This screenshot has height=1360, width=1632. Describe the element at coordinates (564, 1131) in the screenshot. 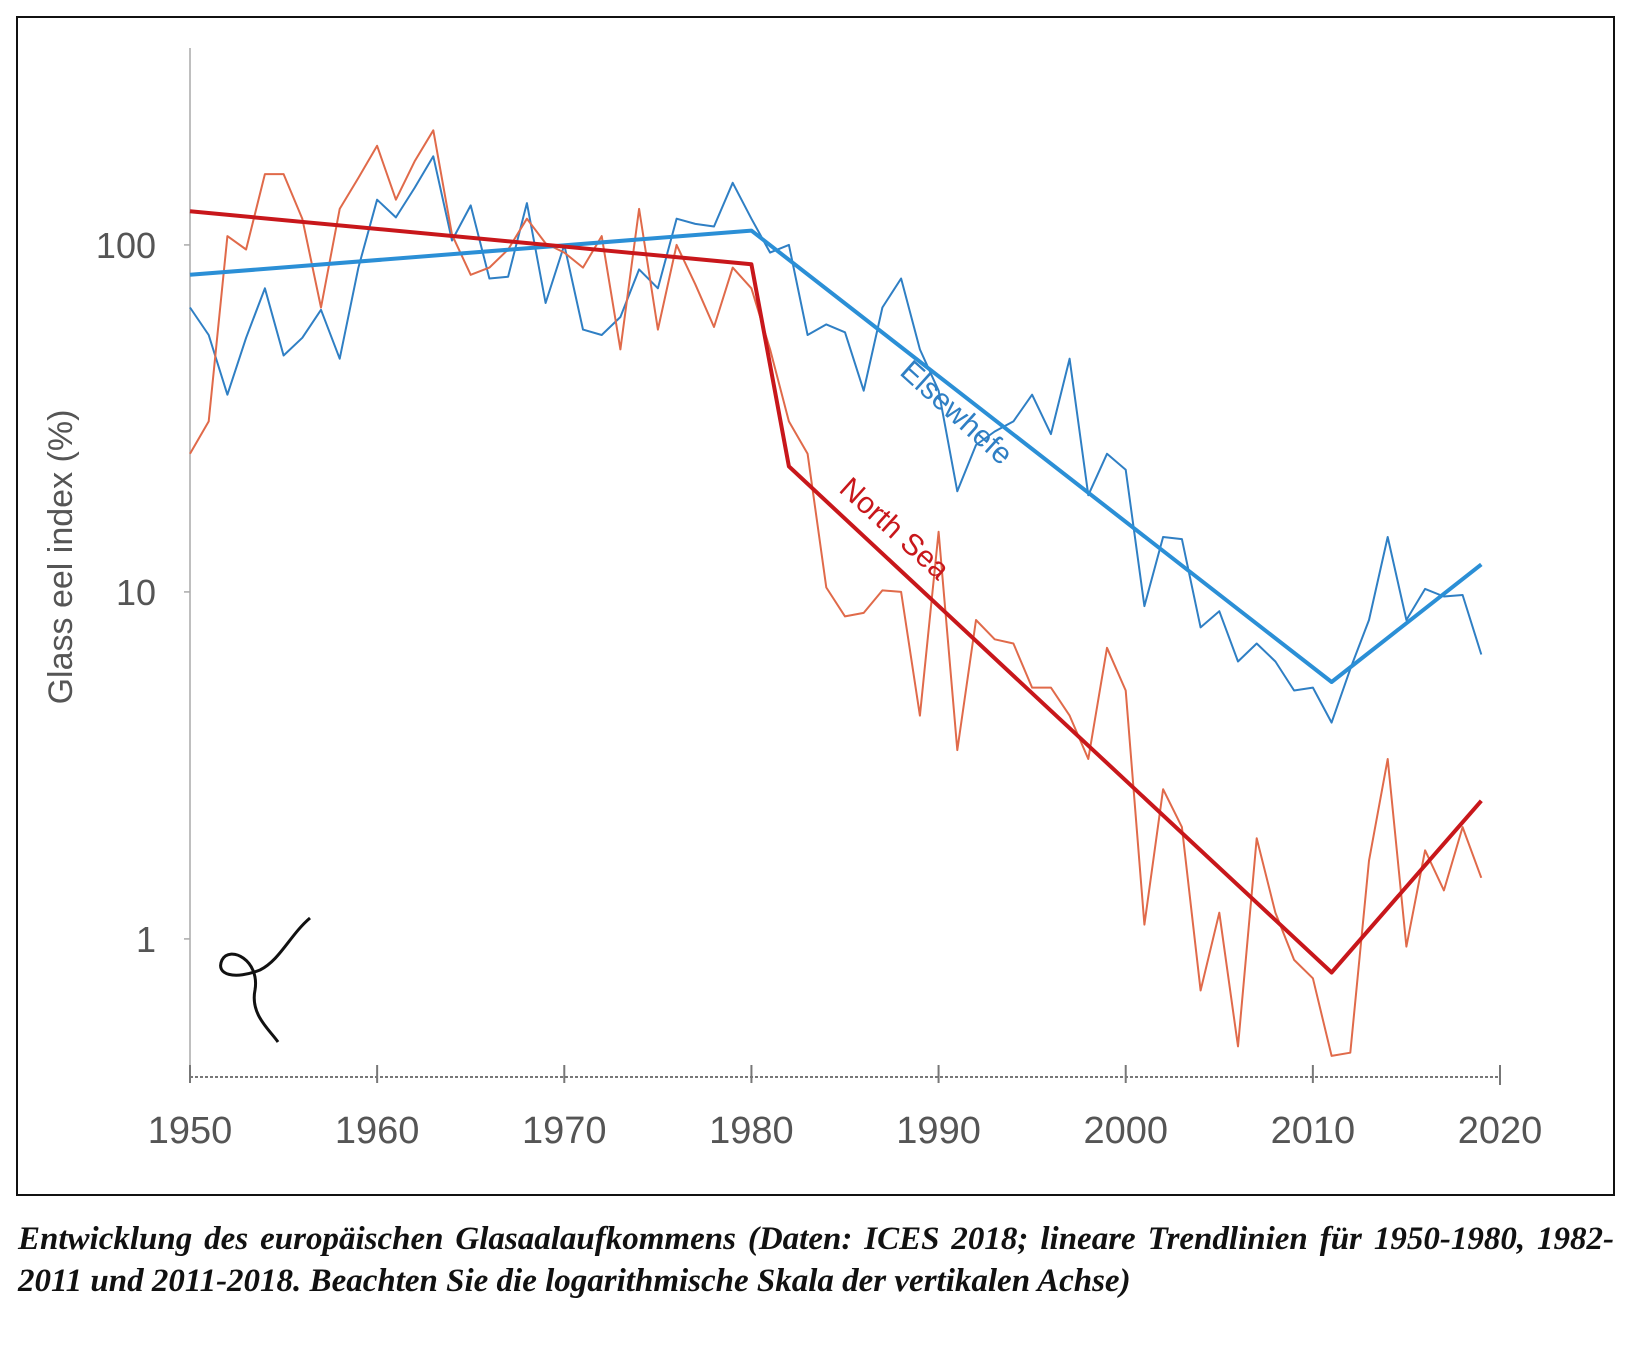

I see `x-tick-label: 1970` at that location.